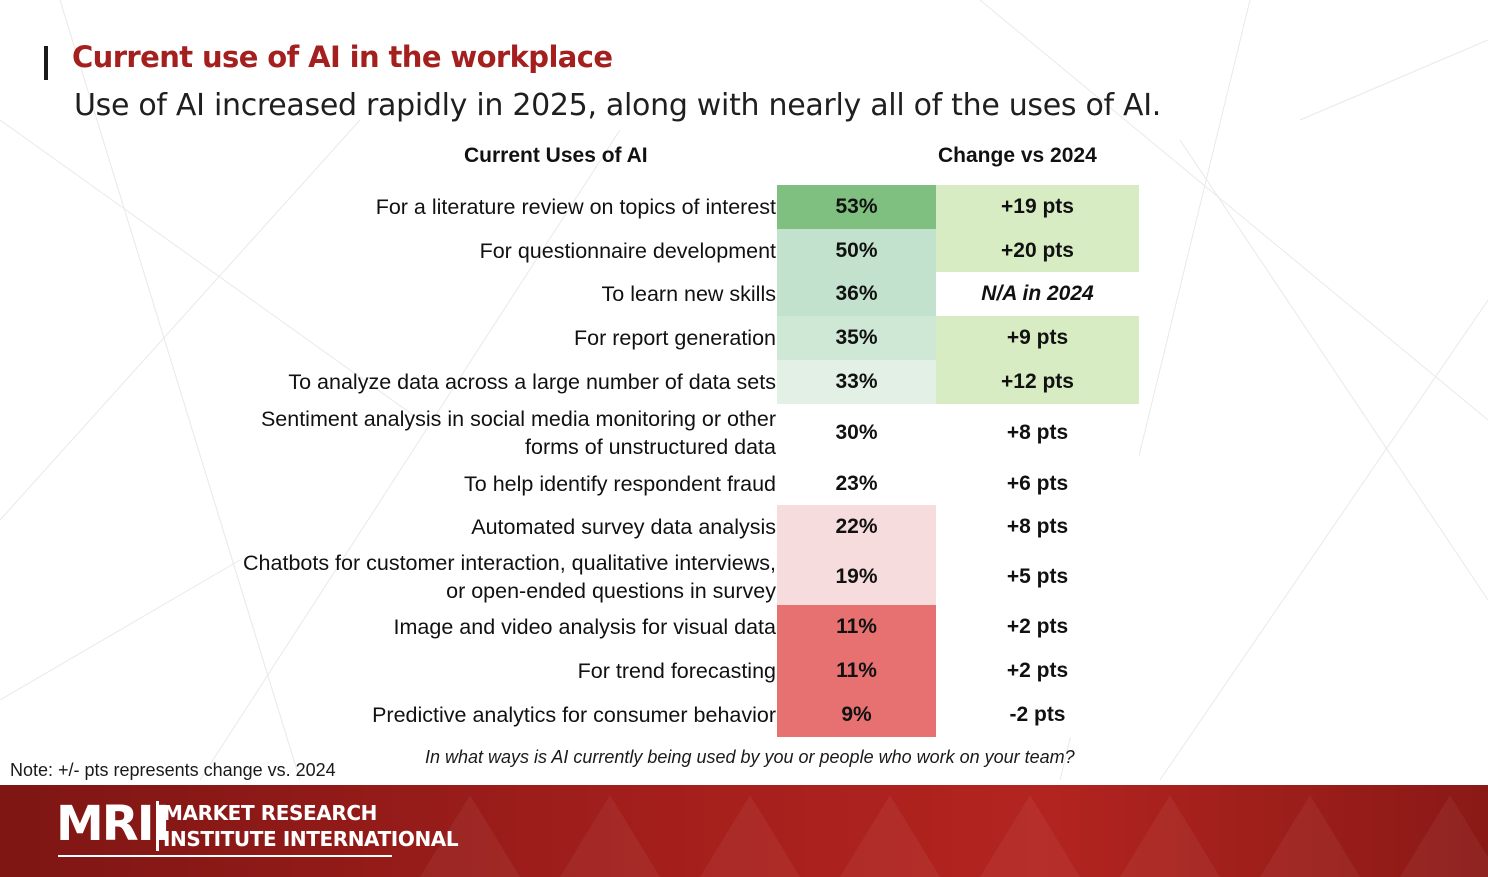 Image resolution: width=1488 pixels, height=877 pixels. Describe the element at coordinates (856, 250) in the screenshot. I see `usage-percent-cell: 50%` at that location.